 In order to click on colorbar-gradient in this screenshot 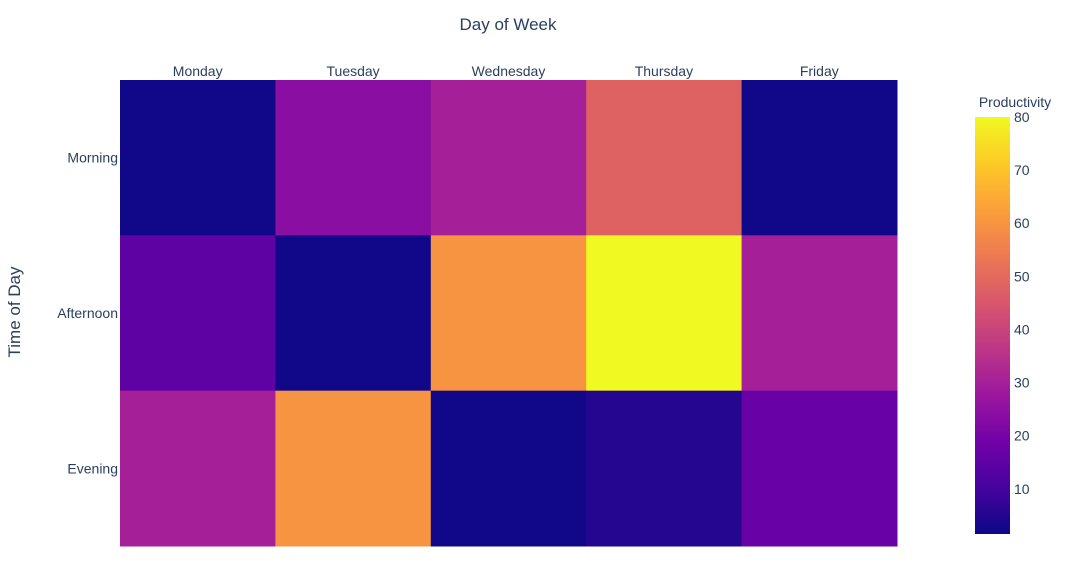, I will do `click(992, 325)`.